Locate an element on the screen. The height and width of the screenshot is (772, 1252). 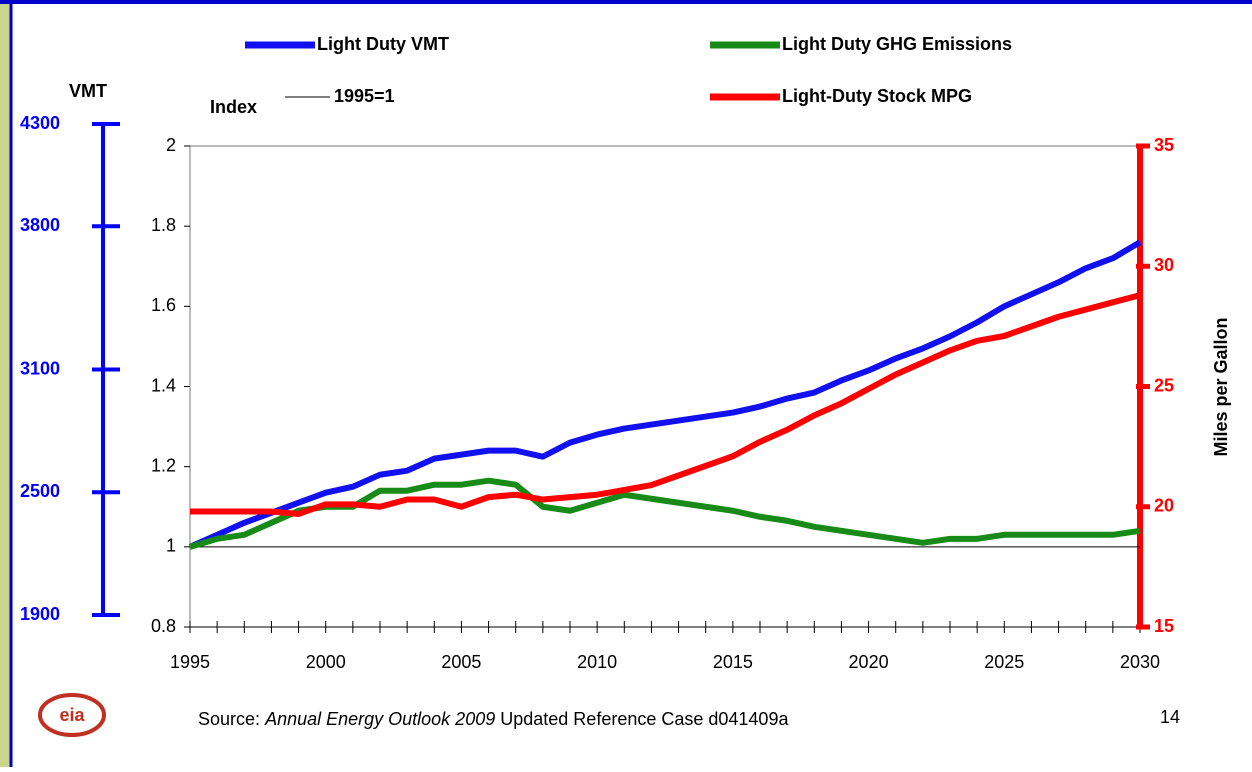
legend-label: 1995=1 is located at coordinates (364, 96).